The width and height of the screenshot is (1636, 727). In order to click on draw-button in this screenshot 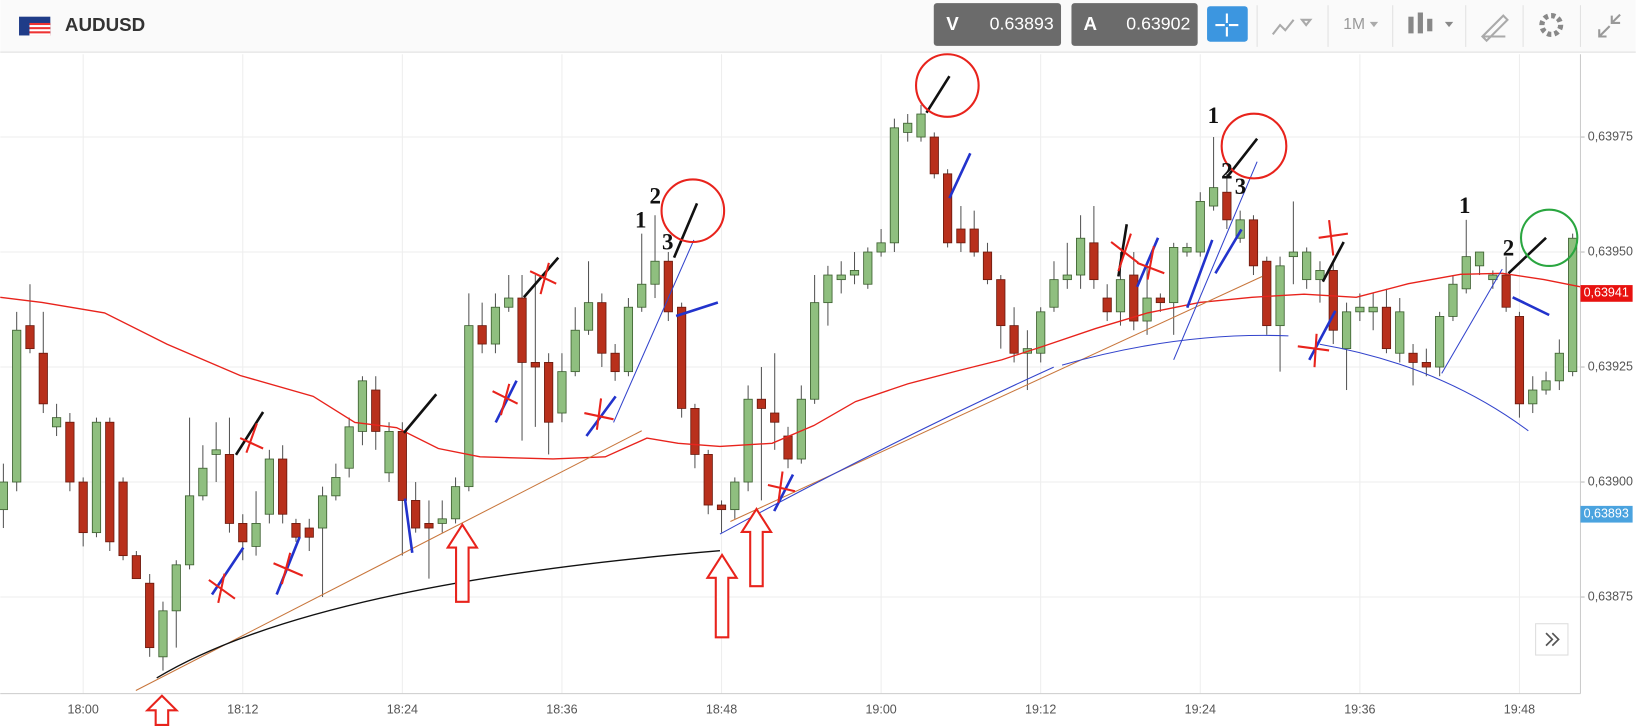, I will do `click(1494, 28)`.